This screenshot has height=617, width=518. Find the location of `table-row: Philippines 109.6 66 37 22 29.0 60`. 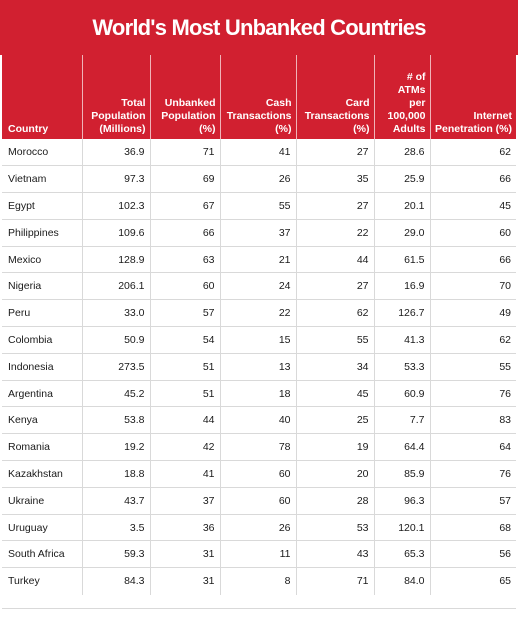

table-row: Philippines 109.6 66 37 22 29.0 60 is located at coordinates (259, 232).